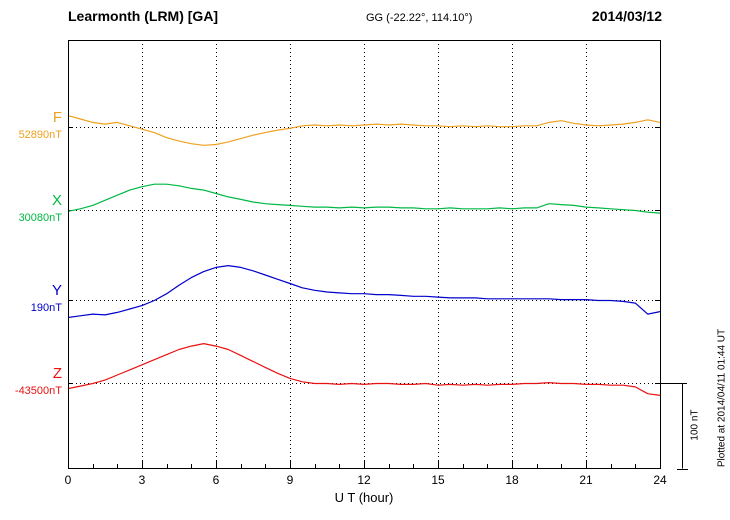 This screenshot has width=730, height=520. Describe the element at coordinates (364, 369) in the screenshot. I see `trace-Z` at that location.